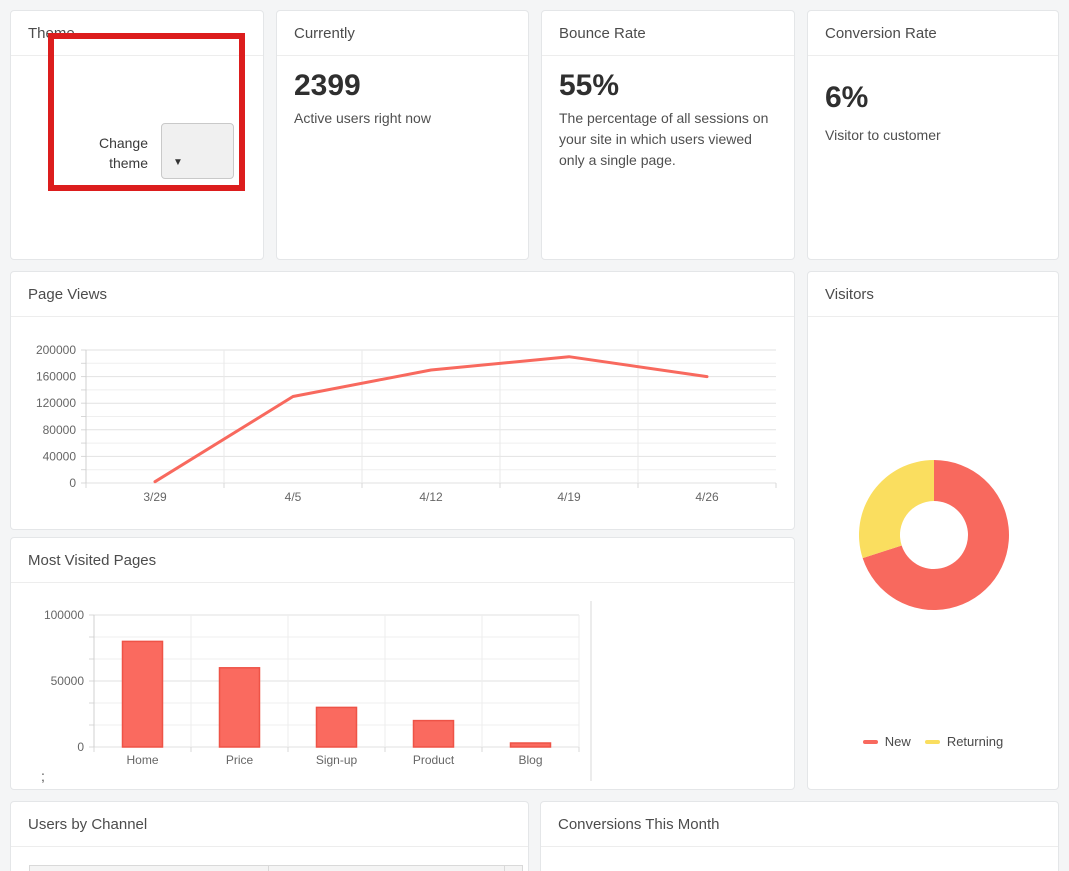 This screenshot has height=871, width=1069. Describe the element at coordinates (293, 497) in the screenshot. I see `svg-text: 4/5` at that location.